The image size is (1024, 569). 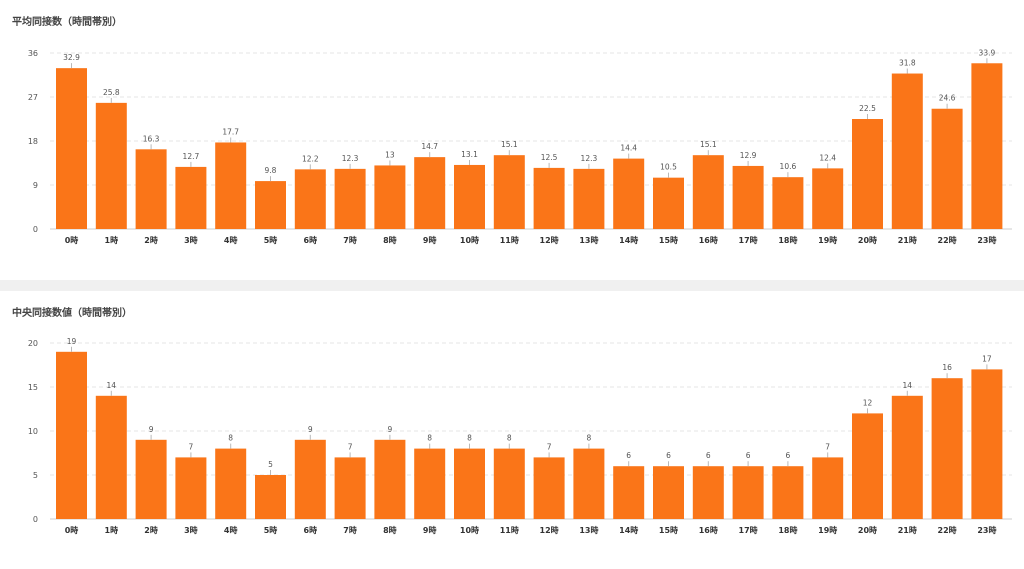 What do you see at coordinates (509, 240) in the screenshot?
I see `avg-viewers-x-tick-label: 11時` at bounding box center [509, 240].